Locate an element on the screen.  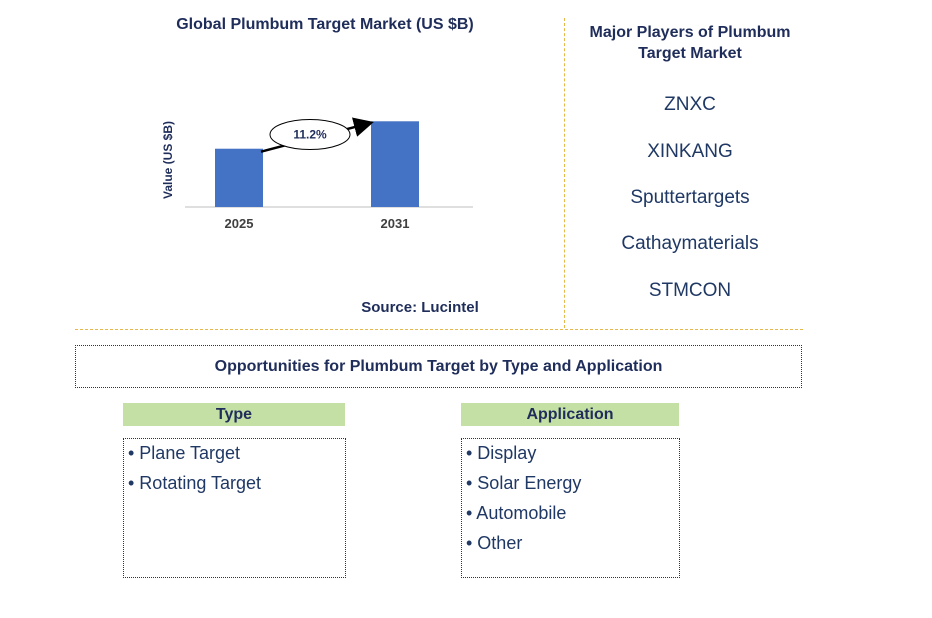
growth-rate-bubble is located at coordinates (310, 134).